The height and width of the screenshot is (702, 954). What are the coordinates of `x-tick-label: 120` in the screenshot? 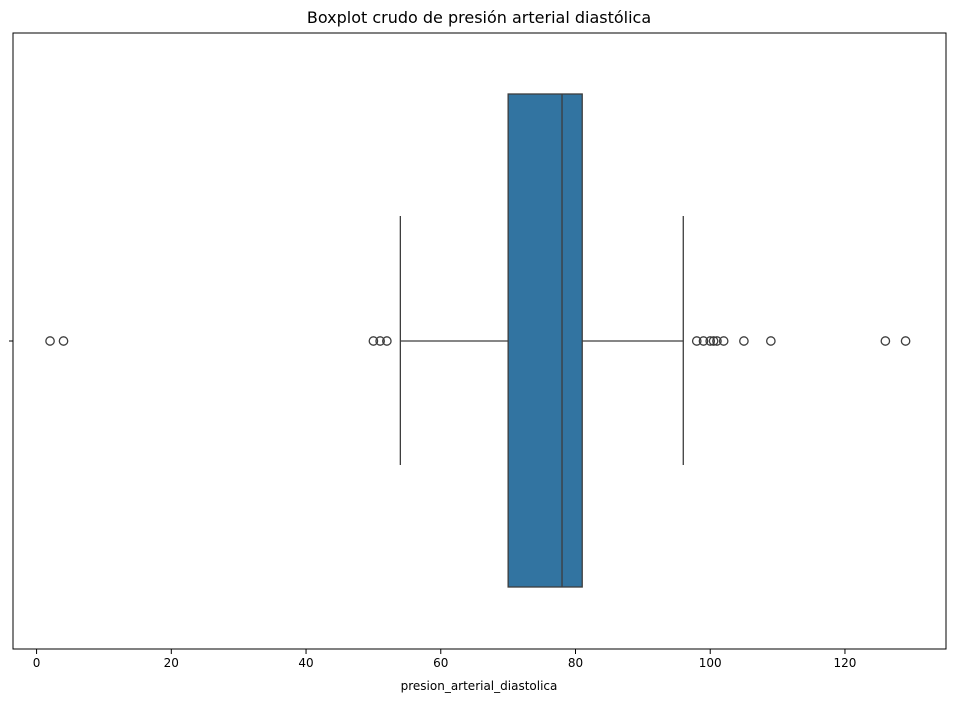 It's located at (844, 663).